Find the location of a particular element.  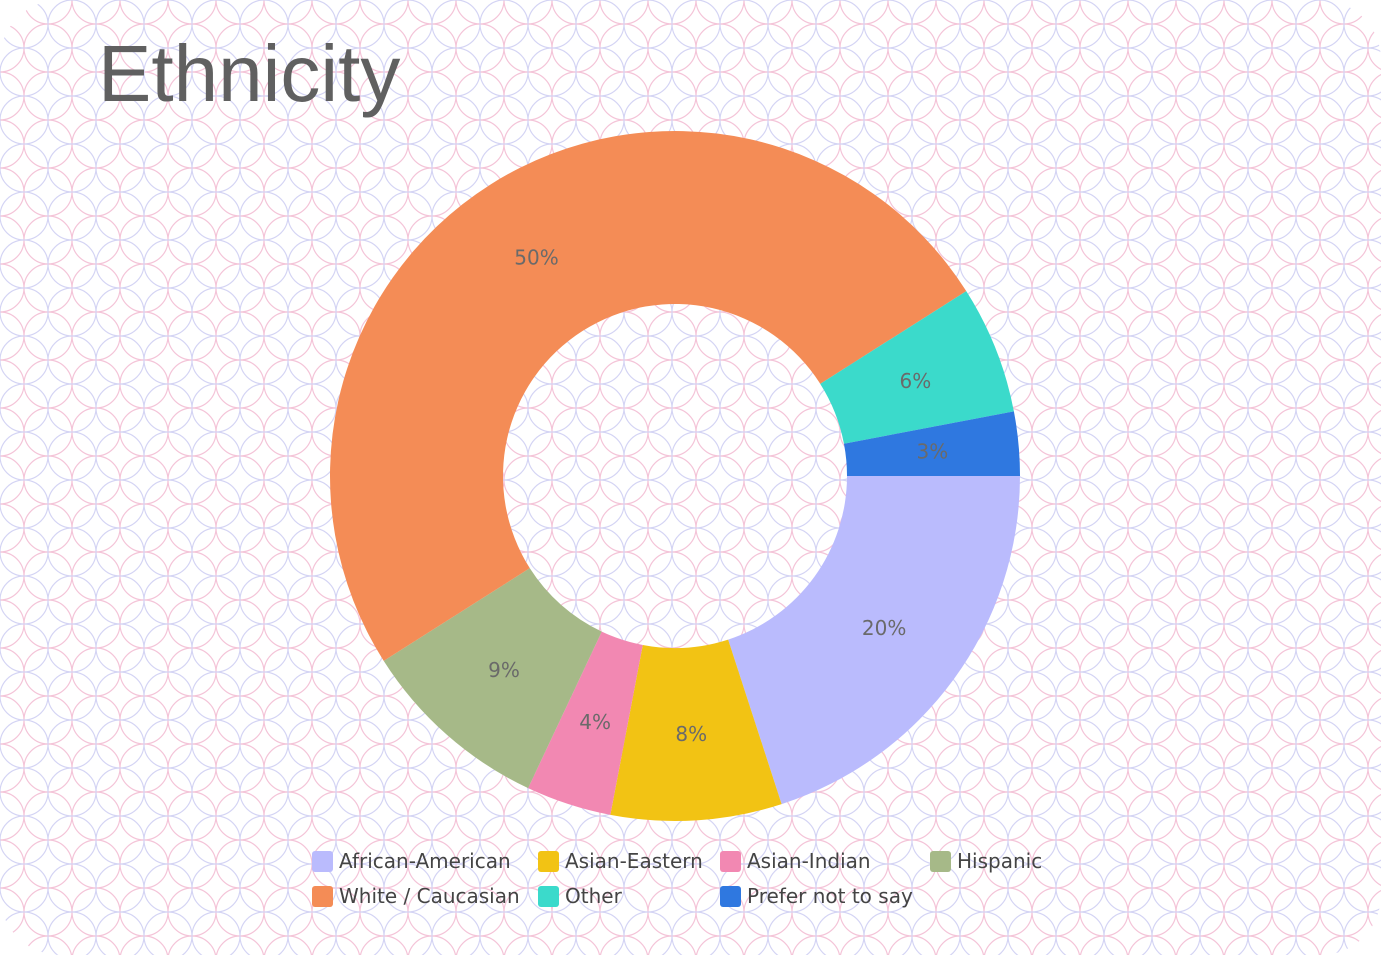

legend-label: African-American is located at coordinates (425, 861).